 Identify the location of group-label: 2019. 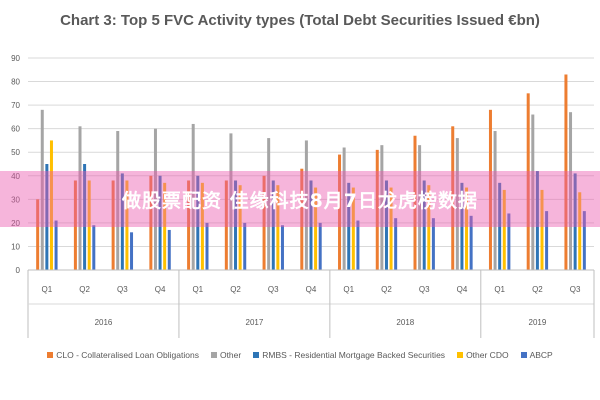
(538, 322).